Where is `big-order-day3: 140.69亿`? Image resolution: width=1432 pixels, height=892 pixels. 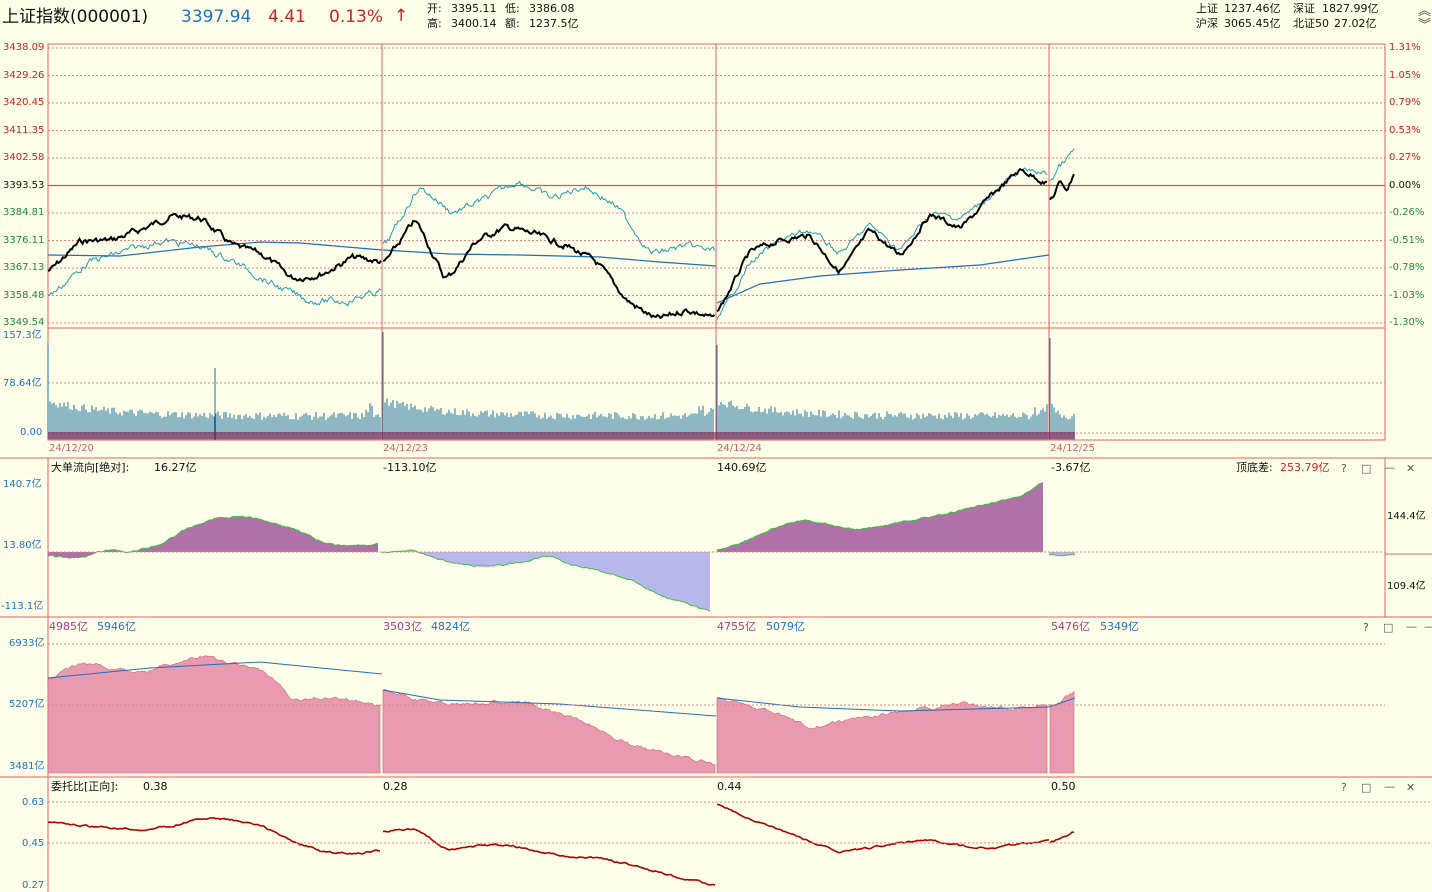
big-order-day3: 140.69亿 is located at coordinates (742, 467).